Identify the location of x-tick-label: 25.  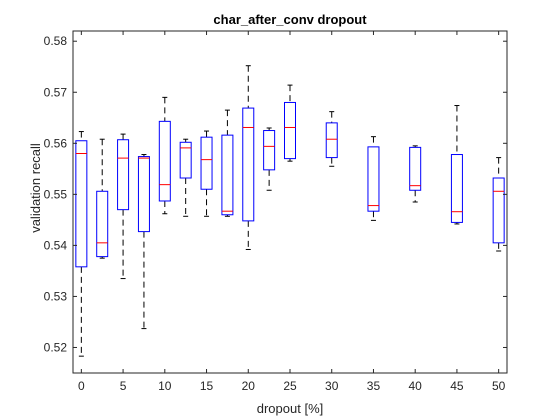
(290, 386).